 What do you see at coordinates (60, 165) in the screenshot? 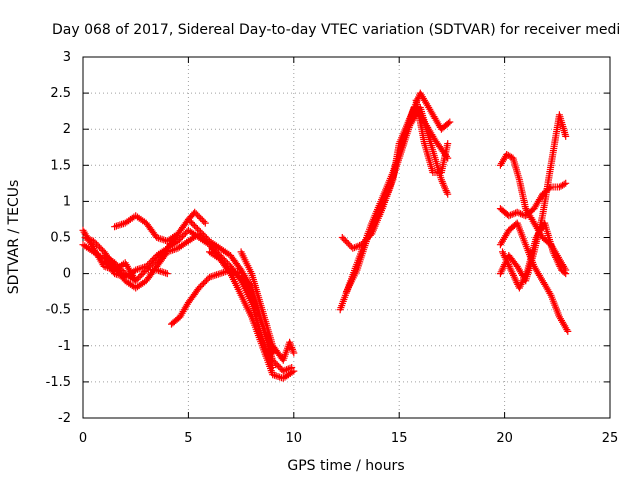
I see `y-tick-label: 1.5` at bounding box center [60, 165].